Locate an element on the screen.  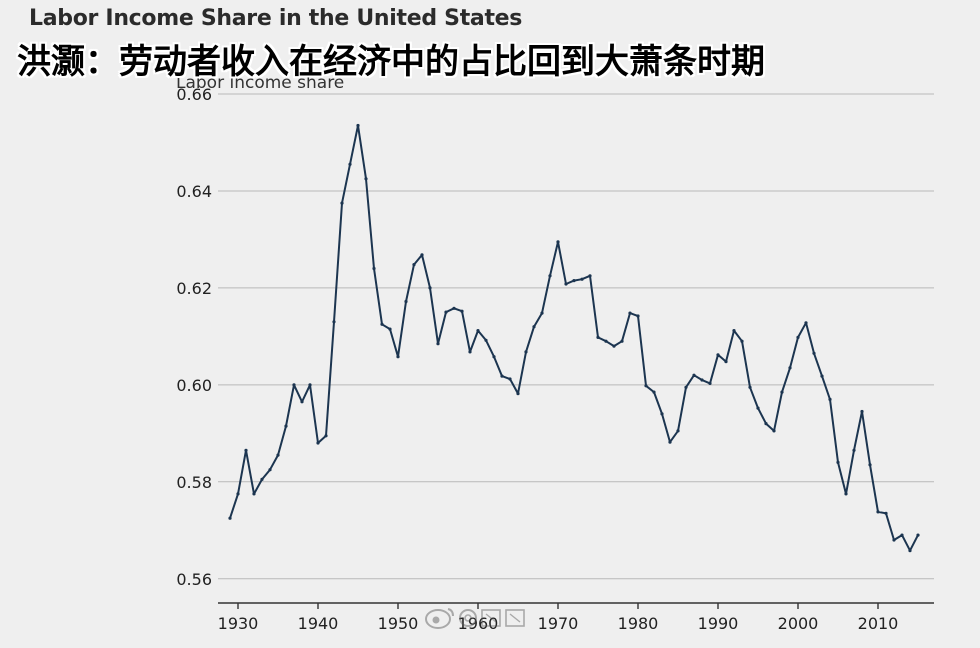
x-tick-label: 1970 is located at coordinates (558, 623).